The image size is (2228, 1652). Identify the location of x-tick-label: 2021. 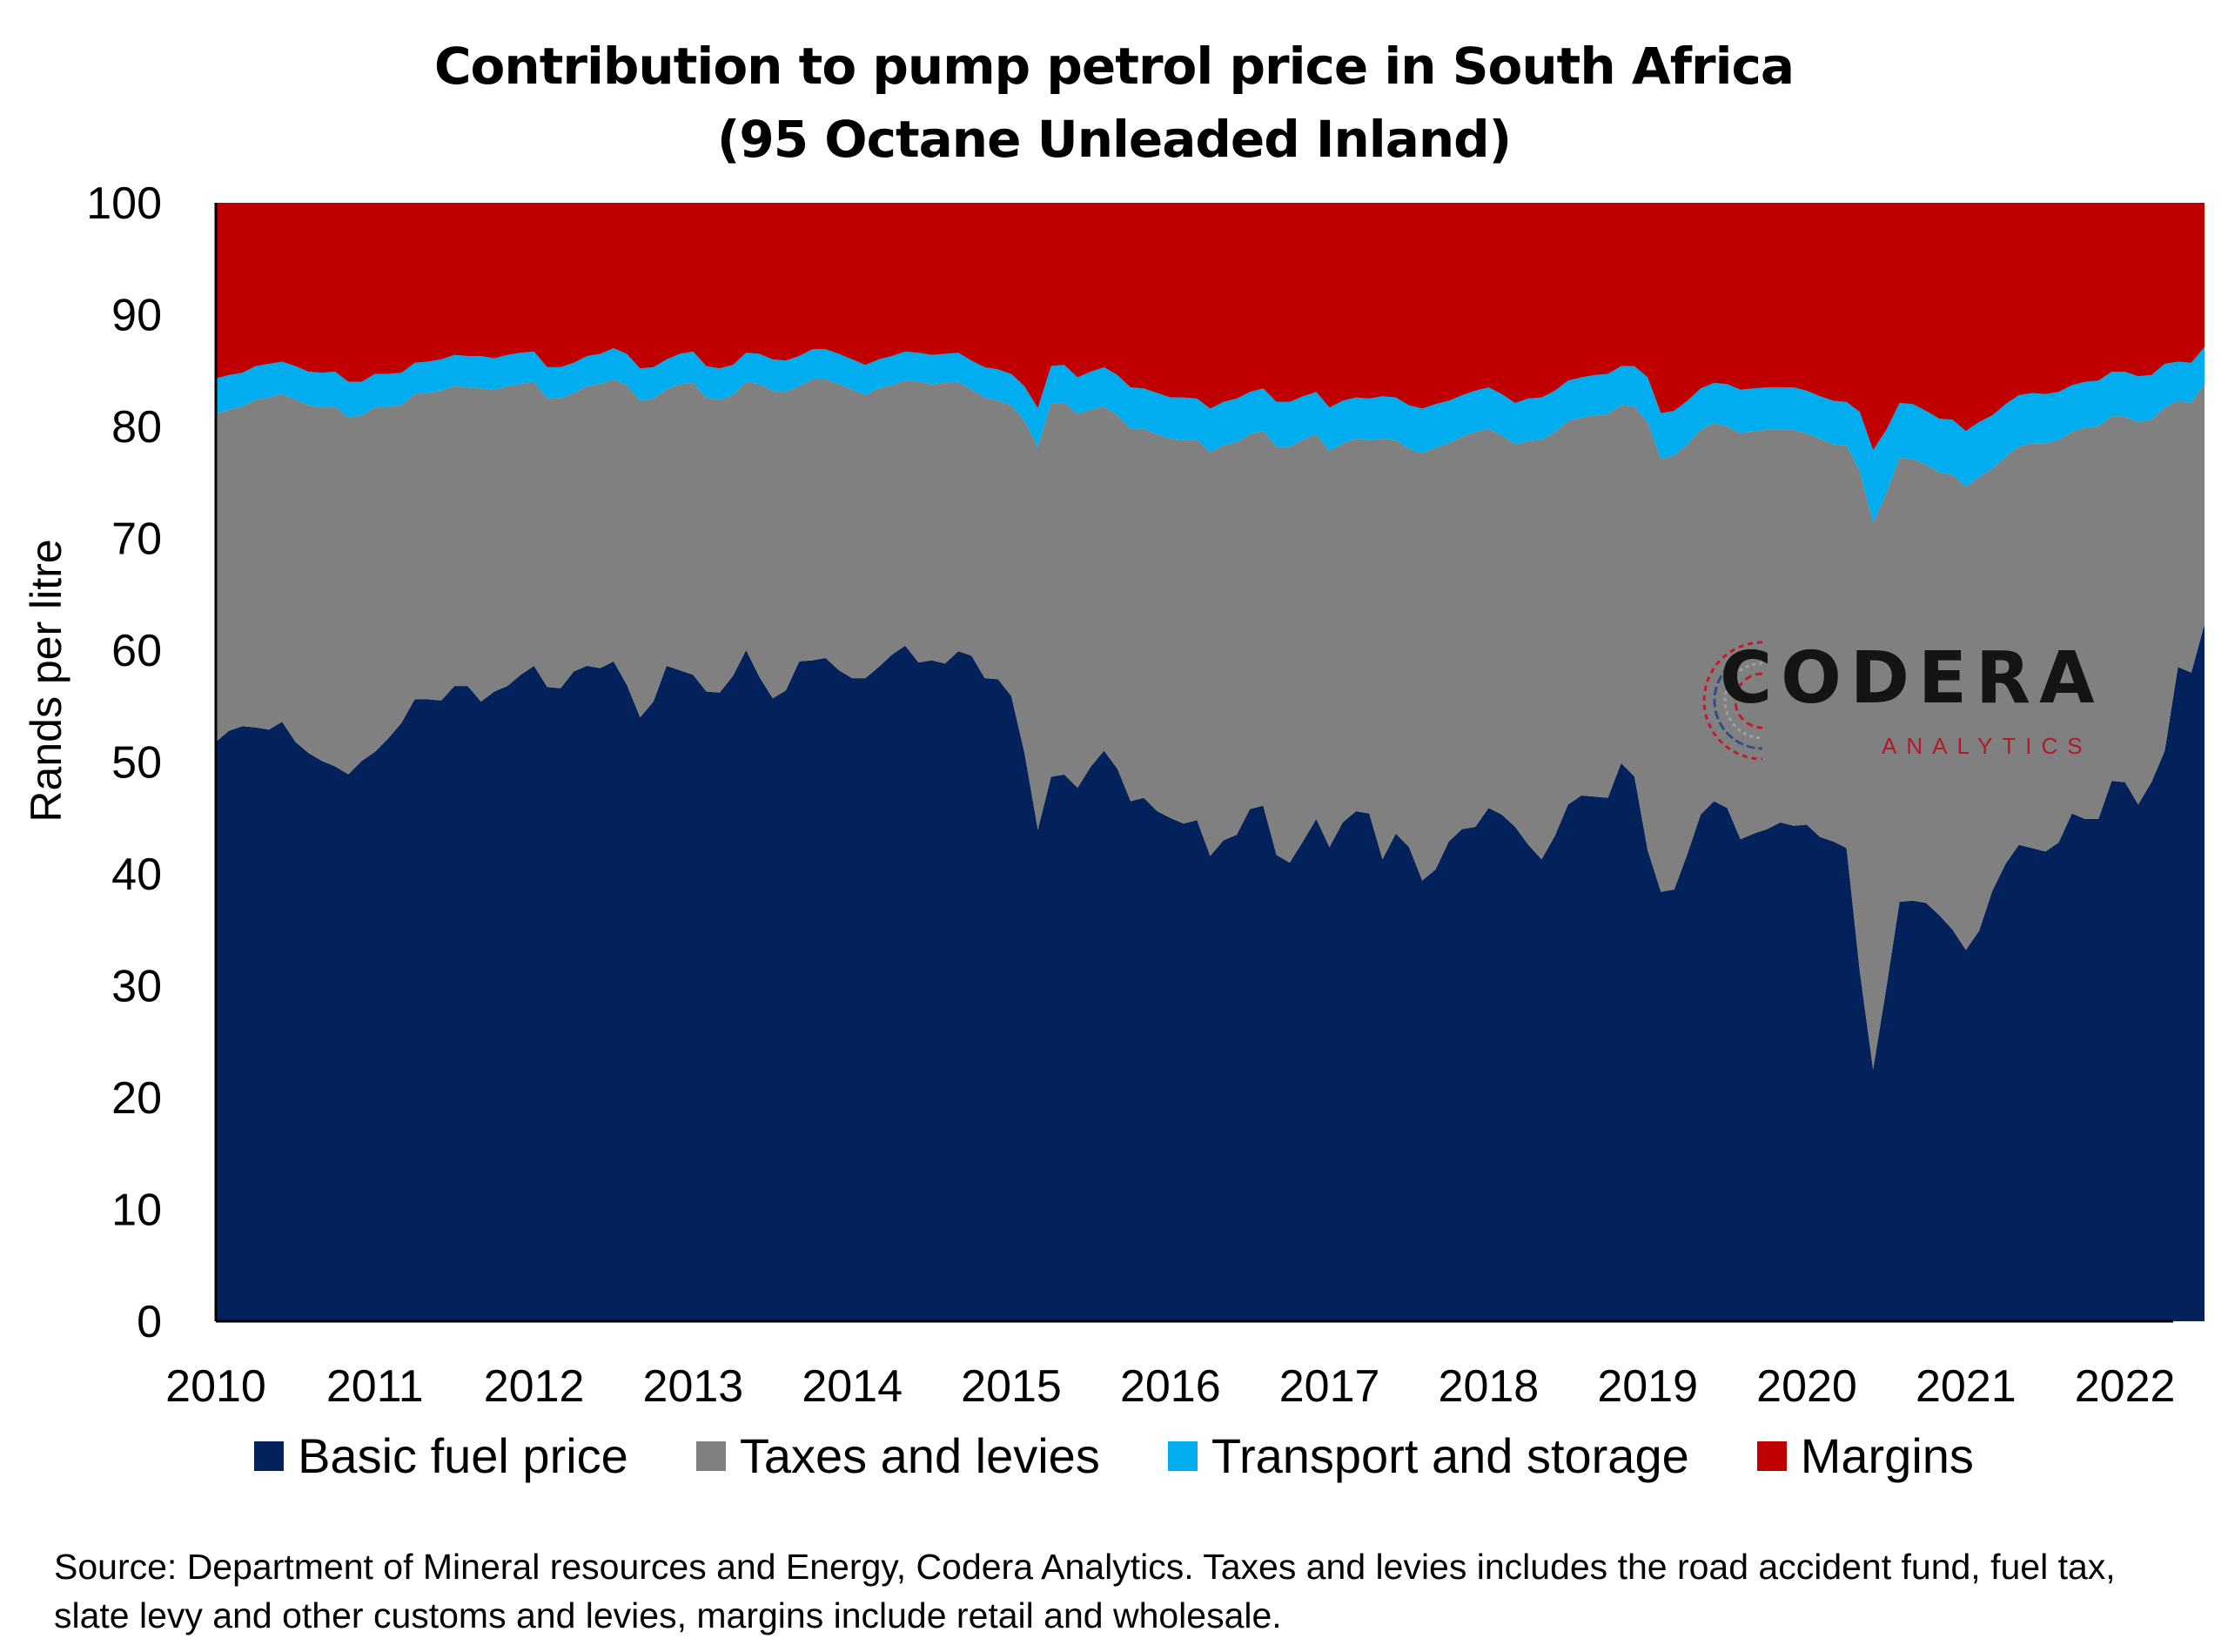
(1967, 1386).